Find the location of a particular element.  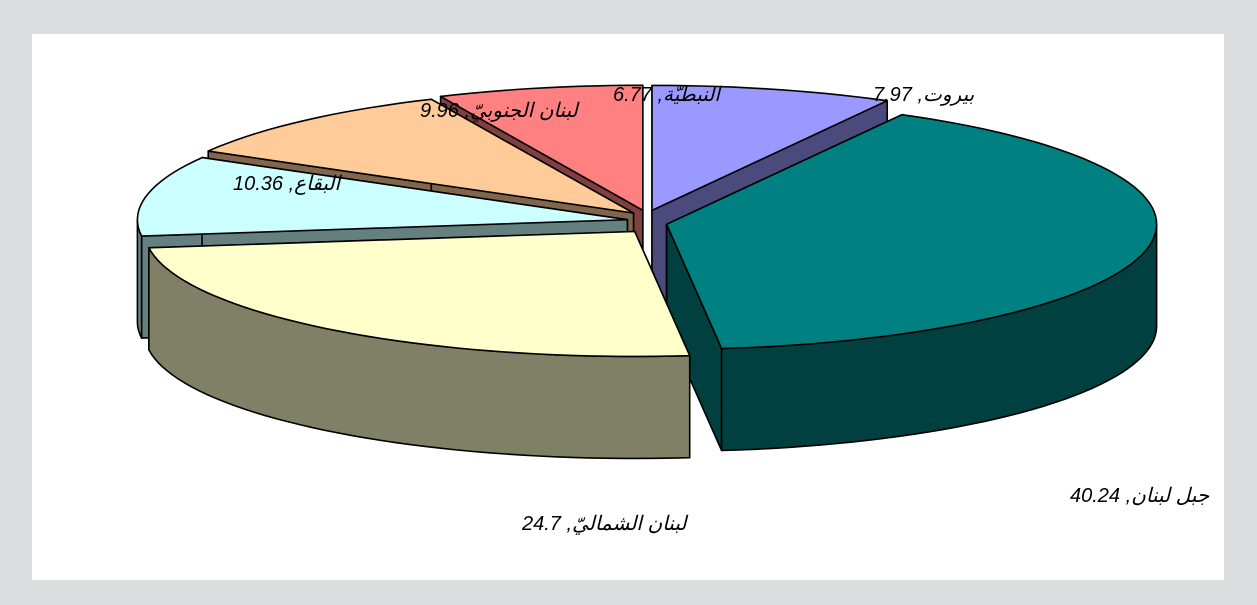

top-north-lebanon is located at coordinates (419, 294).